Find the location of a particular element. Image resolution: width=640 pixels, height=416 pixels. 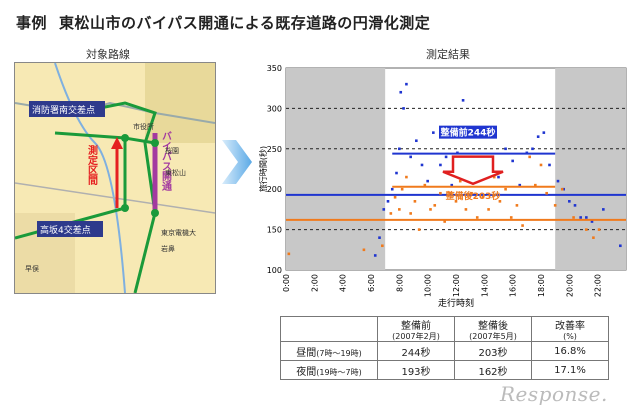

place-label-3: 東松山 is located at coordinates (175, 172).